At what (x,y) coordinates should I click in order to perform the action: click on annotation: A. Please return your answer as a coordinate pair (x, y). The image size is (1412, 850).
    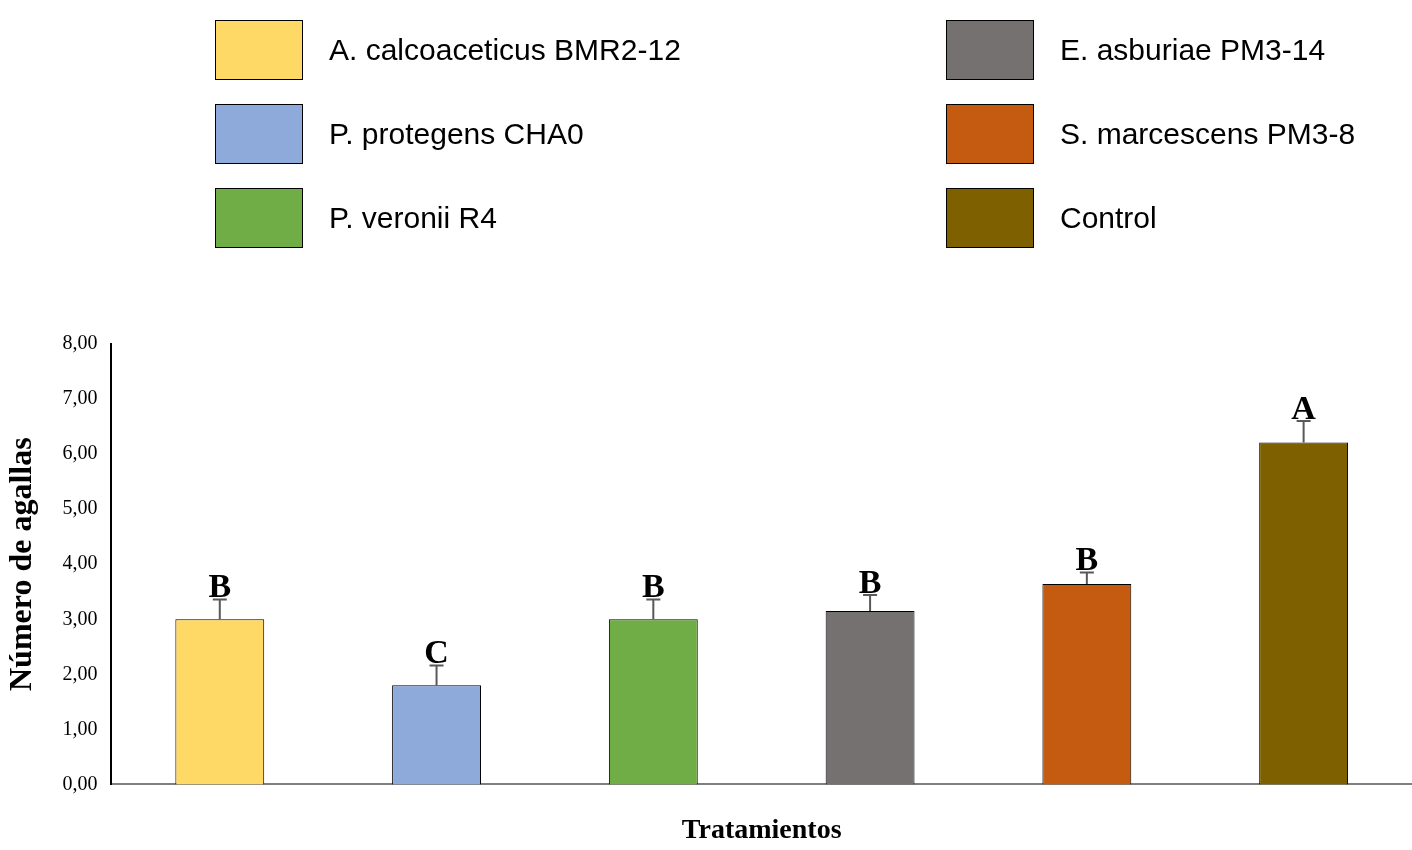
    Looking at the image, I should click on (1304, 407).